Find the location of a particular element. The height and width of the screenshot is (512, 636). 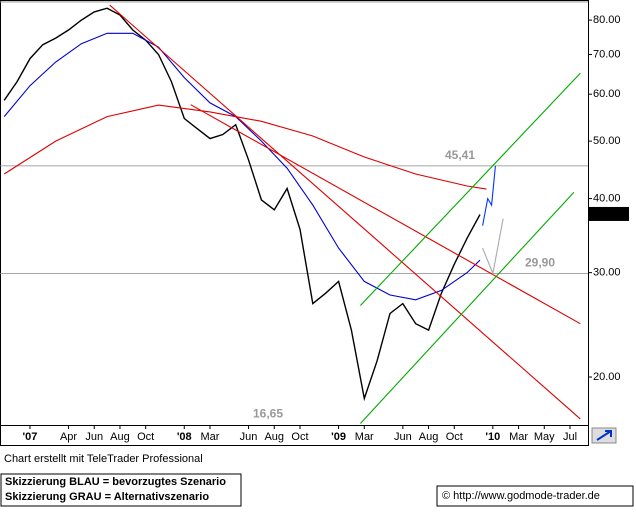

y-tick-label: 60.00 is located at coordinates (607, 94).